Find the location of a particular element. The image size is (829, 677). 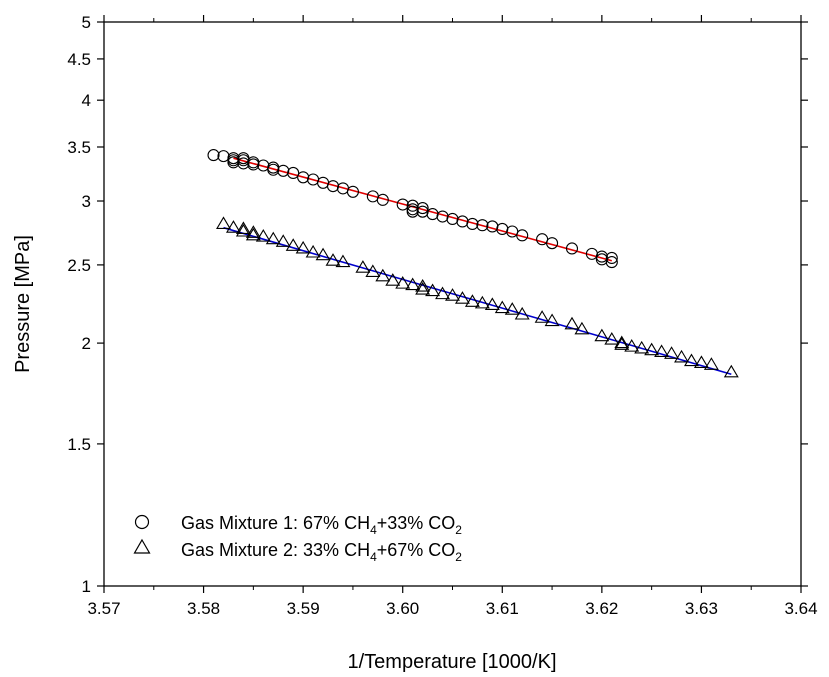

x-tick-label-2: 3.59 is located at coordinates (303, 608).